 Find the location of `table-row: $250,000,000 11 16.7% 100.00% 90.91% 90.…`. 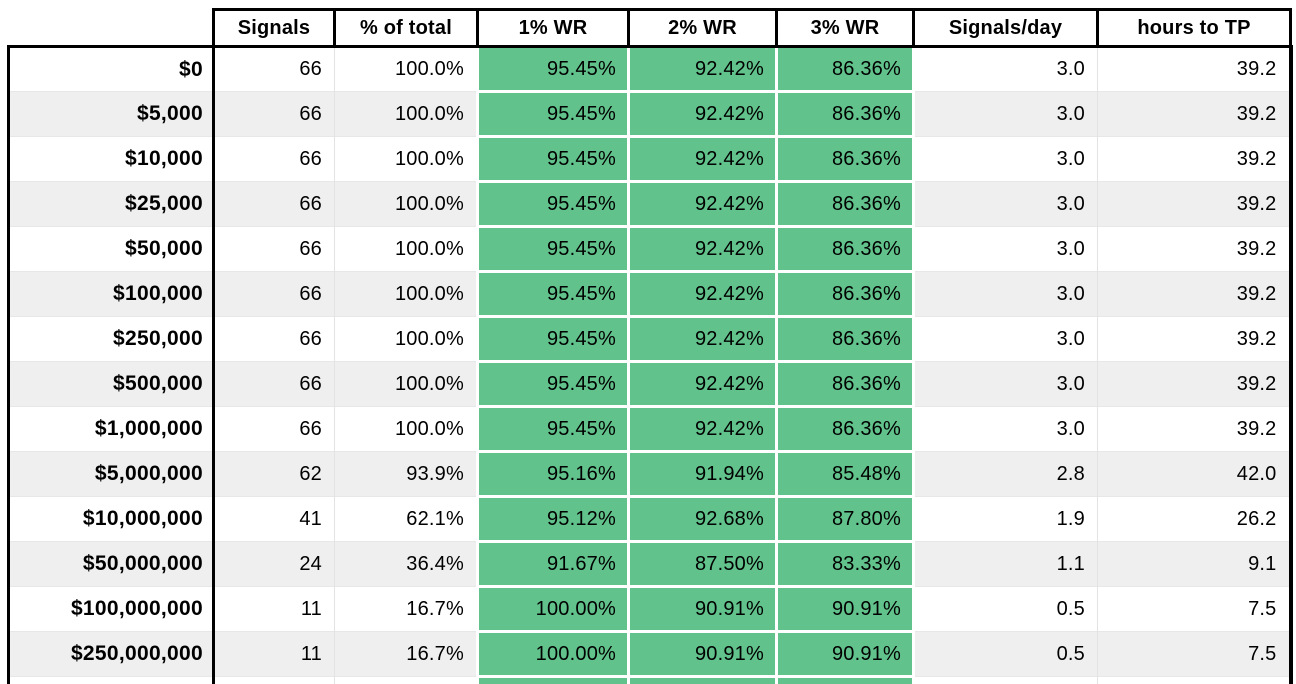

table-row: $250,000,000 11 16.7% 100.00% 90.91% 90.… is located at coordinates (650, 654).